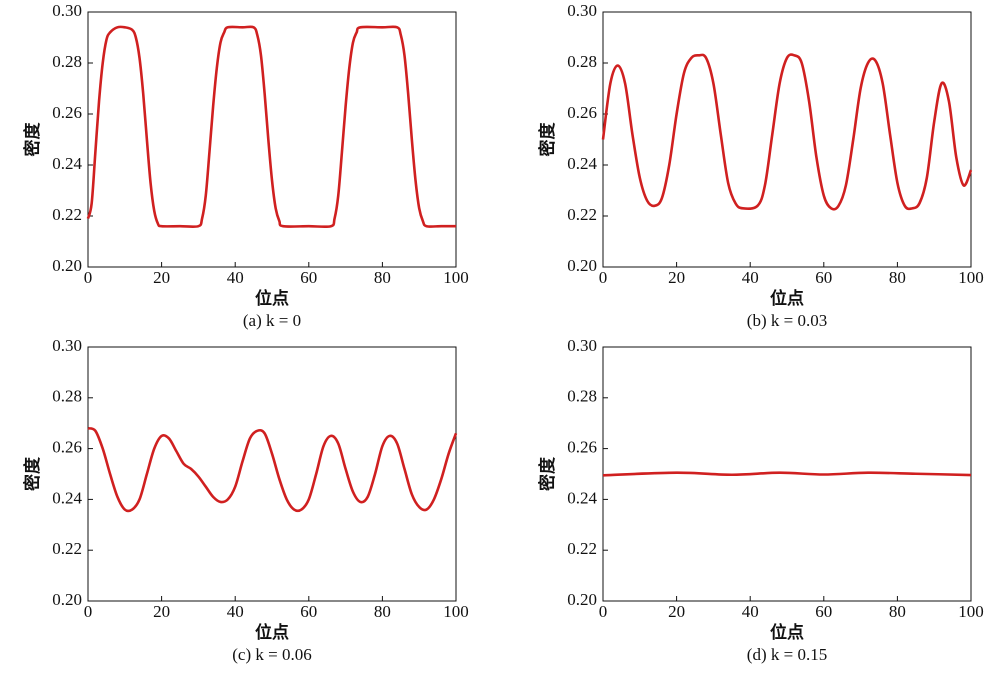 This screenshot has height=675, width=1000. What do you see at coordinates (787, 654) in the screenshot?
I see `caption: (d) k = 0.15` at bounding box center [787, 654].